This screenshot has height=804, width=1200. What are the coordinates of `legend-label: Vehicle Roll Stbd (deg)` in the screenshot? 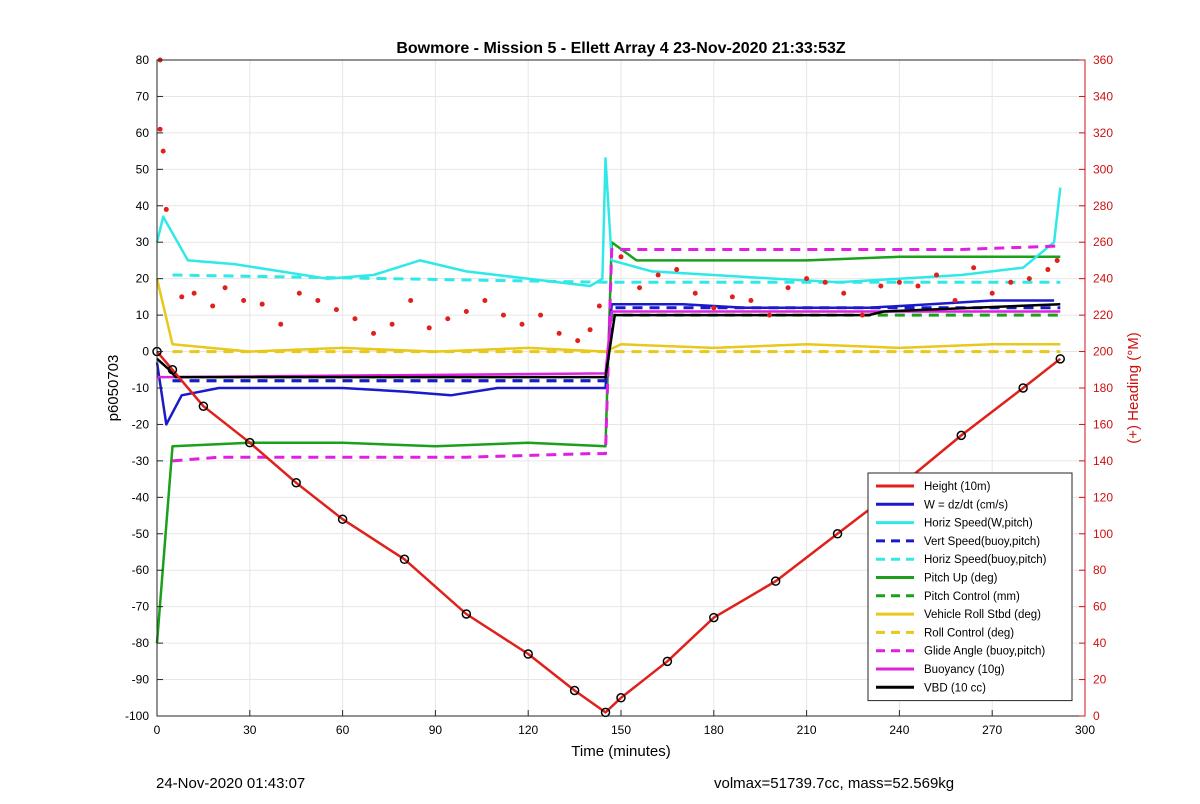 It's located at (982, 615).